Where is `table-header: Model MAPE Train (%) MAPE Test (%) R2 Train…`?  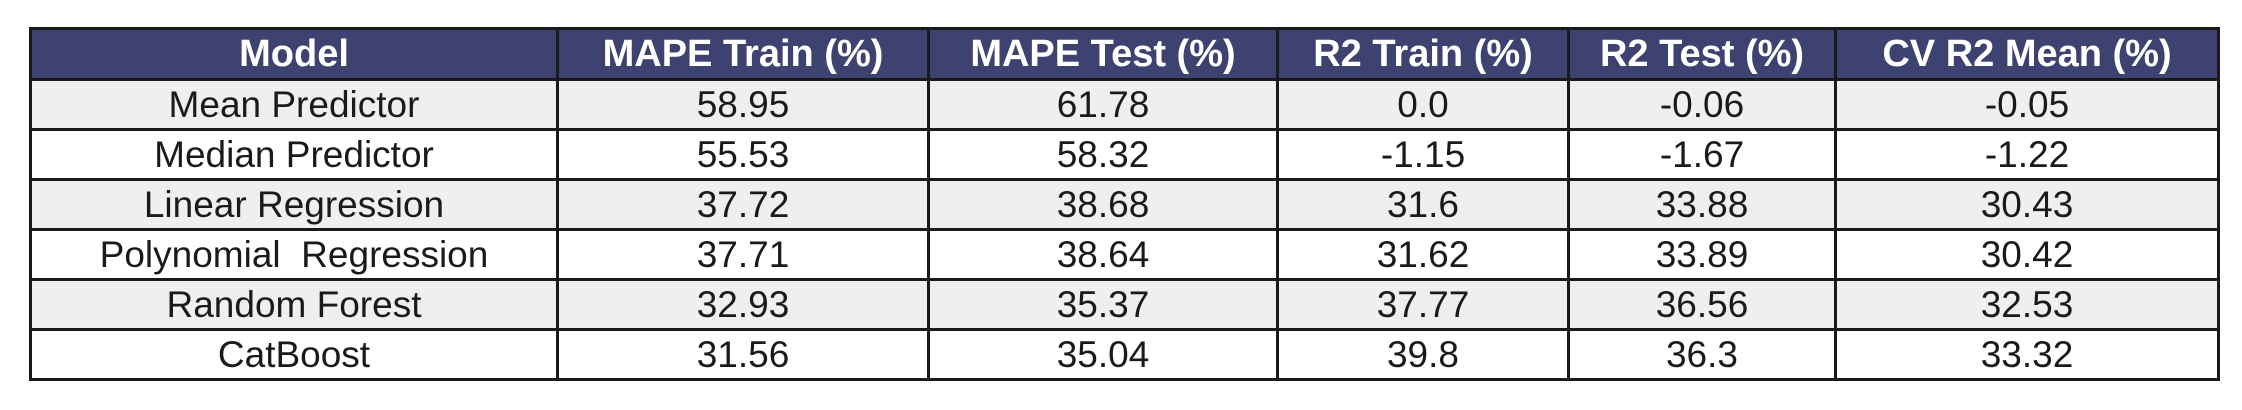
table-header: Model MAPE Train (%) MAPE Test (%) R2 Train… is located at coordinates (1124, 54).